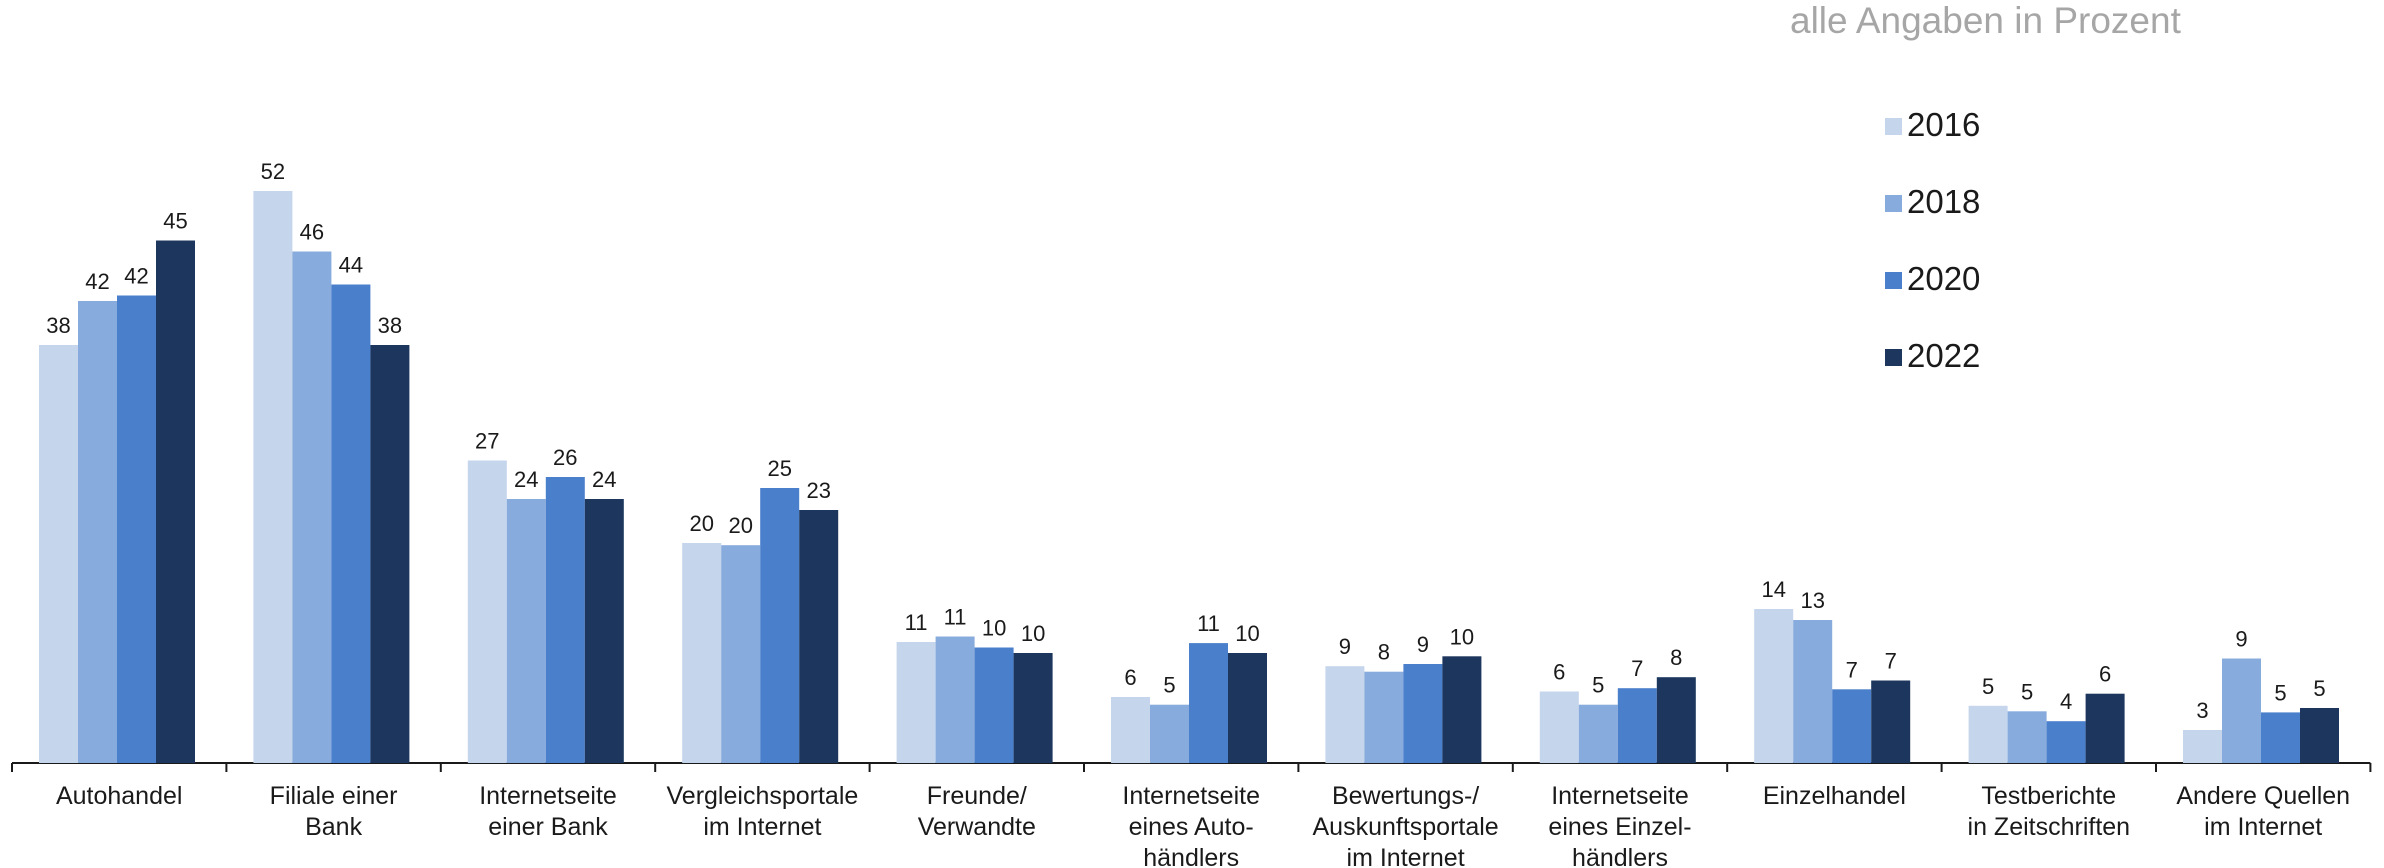 The height and width of the screenshot is (868, 2384). I want to click on x-tick-label: eines Einzel-, so click(1619, 827).